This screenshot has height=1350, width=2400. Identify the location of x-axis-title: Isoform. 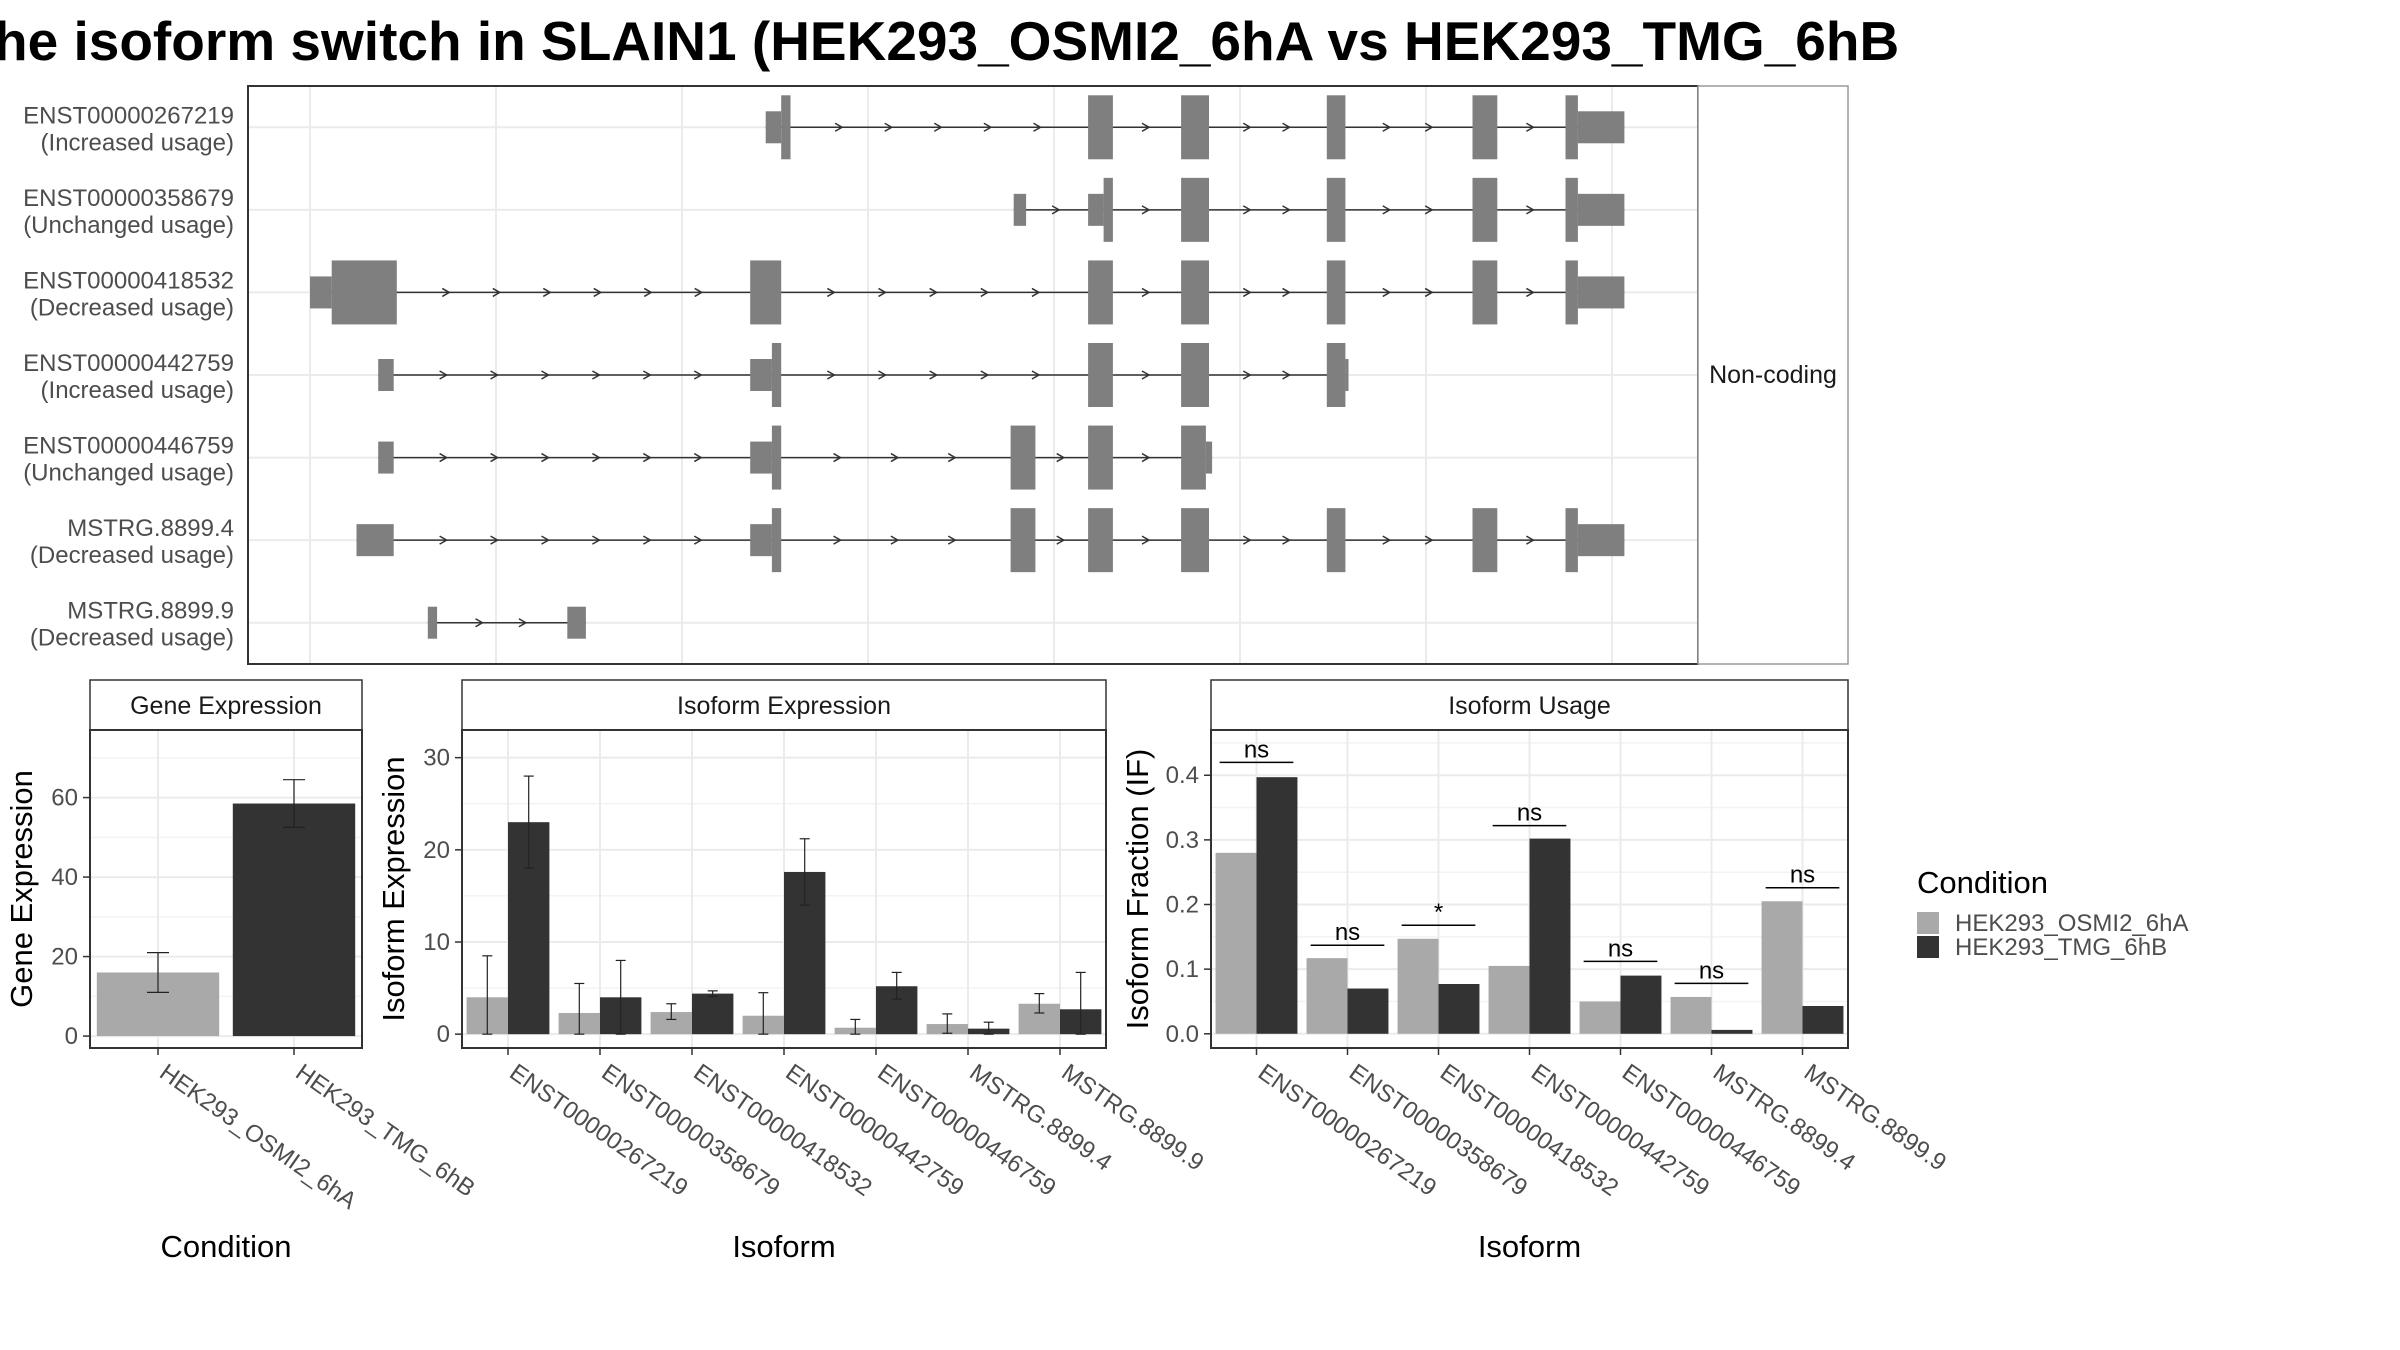
(783, 1246).